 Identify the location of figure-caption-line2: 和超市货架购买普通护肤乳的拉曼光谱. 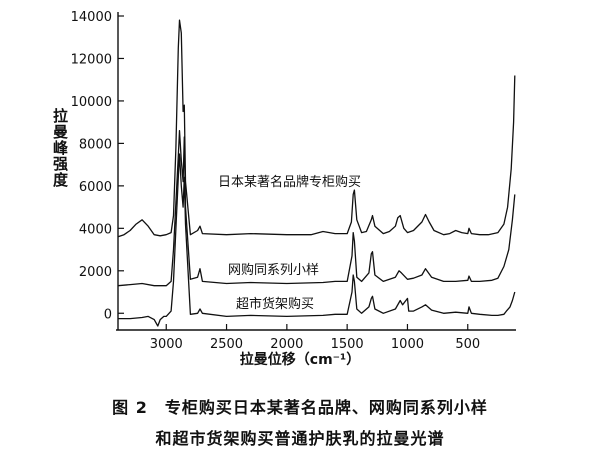
(300, 438).